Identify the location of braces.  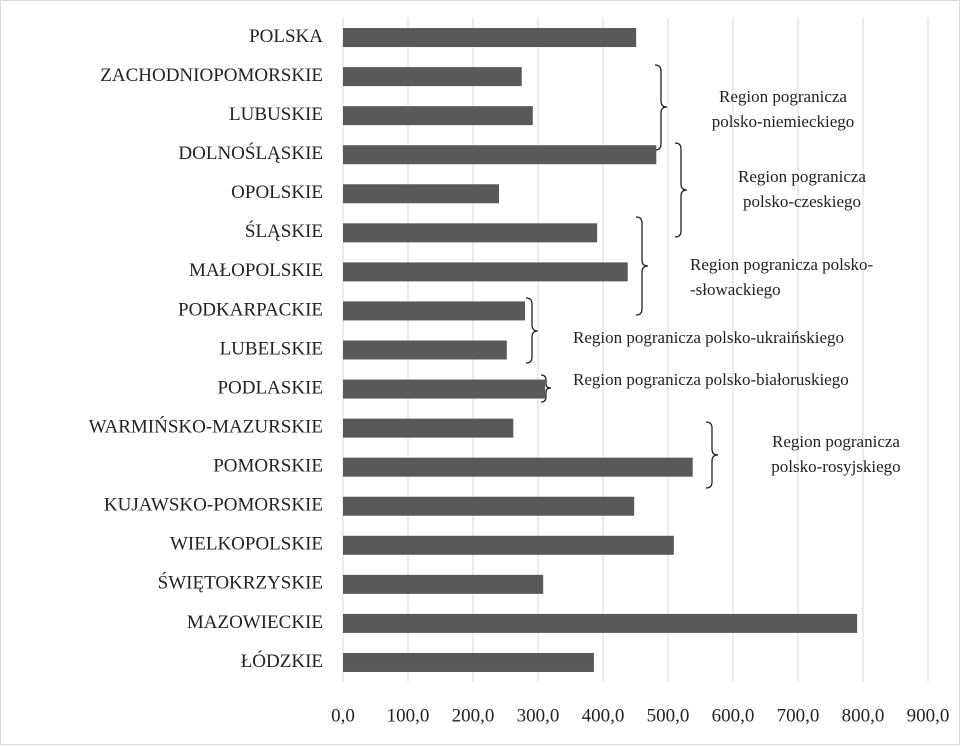
(622, 276).